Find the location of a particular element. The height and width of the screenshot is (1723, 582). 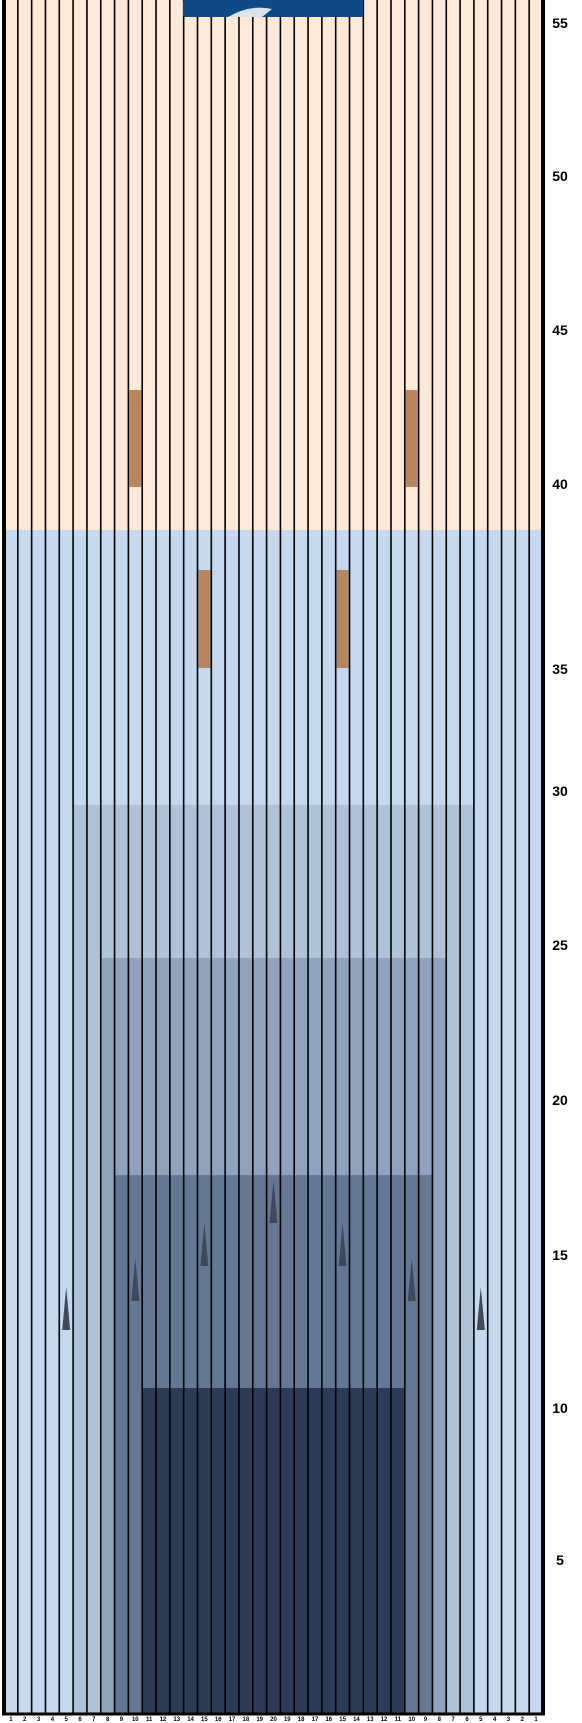

distance-labels: 55 50 45 40 35 30 25 20 15 10 5 is located at coordinates (560, 791).